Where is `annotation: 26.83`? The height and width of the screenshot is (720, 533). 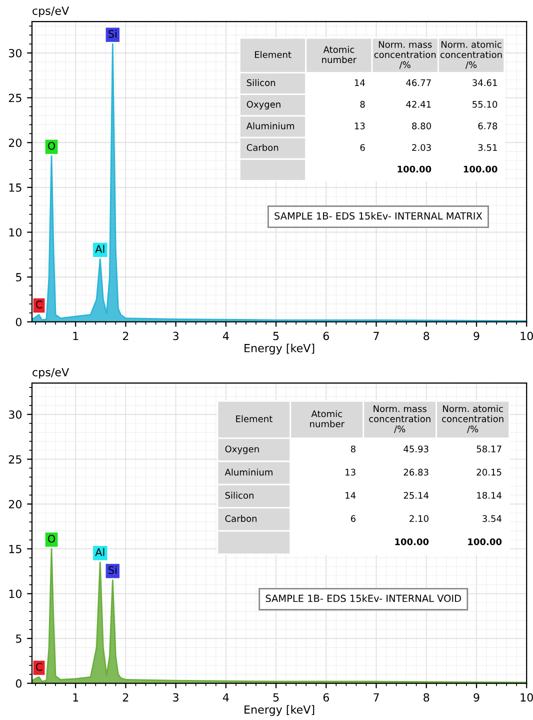 annotation: 26.83 is located at coordinates (416, 472).